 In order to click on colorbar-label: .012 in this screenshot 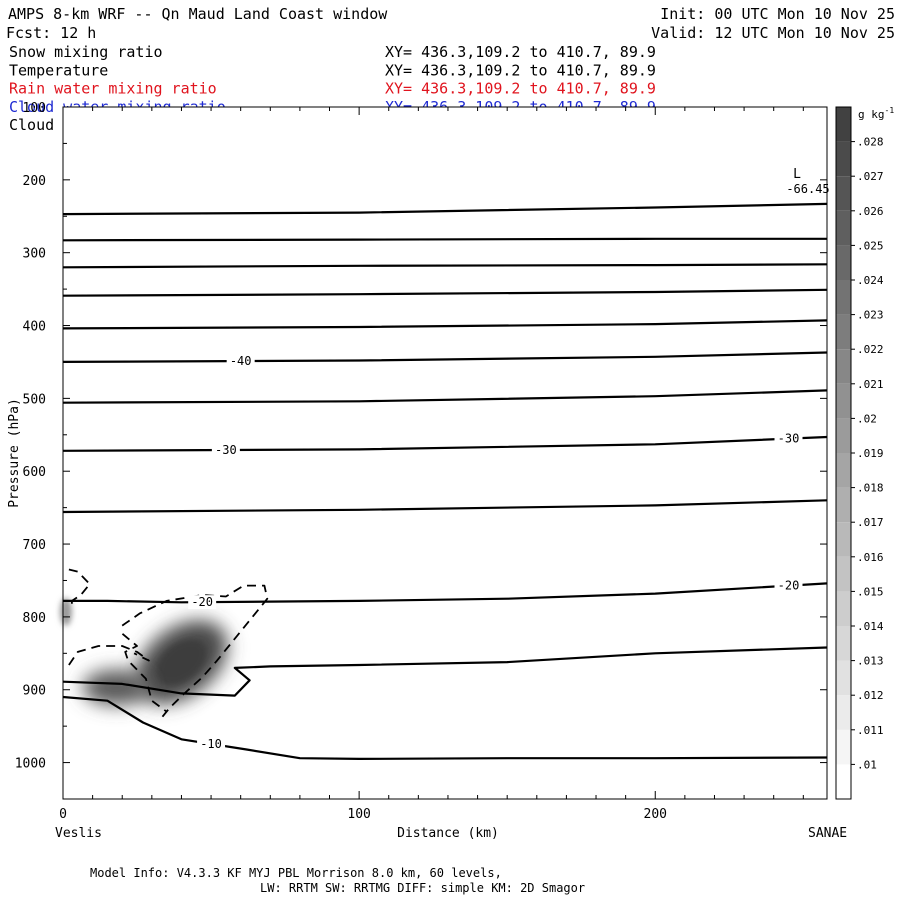, I will do `click(870, 695)`.